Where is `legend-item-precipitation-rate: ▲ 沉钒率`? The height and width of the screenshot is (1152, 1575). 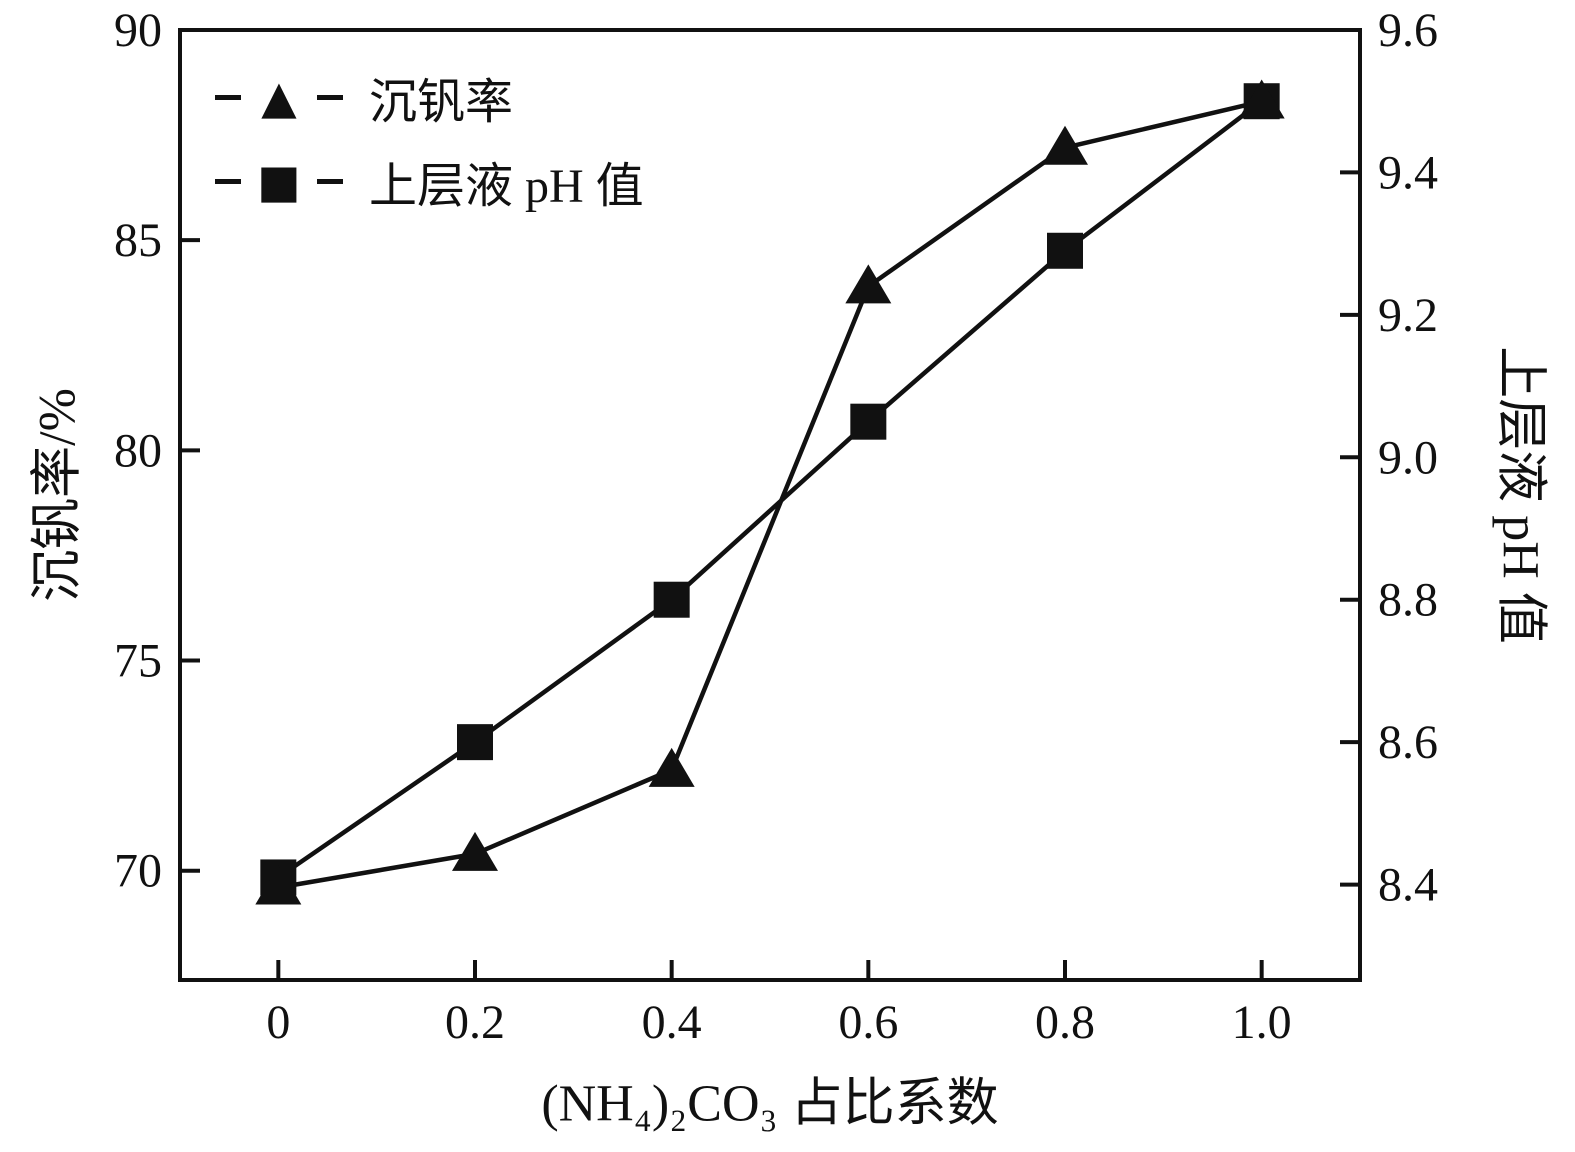 legend-item-precipitation-rate: ▲ 沉钒率 is located at coordinates (429, 97).